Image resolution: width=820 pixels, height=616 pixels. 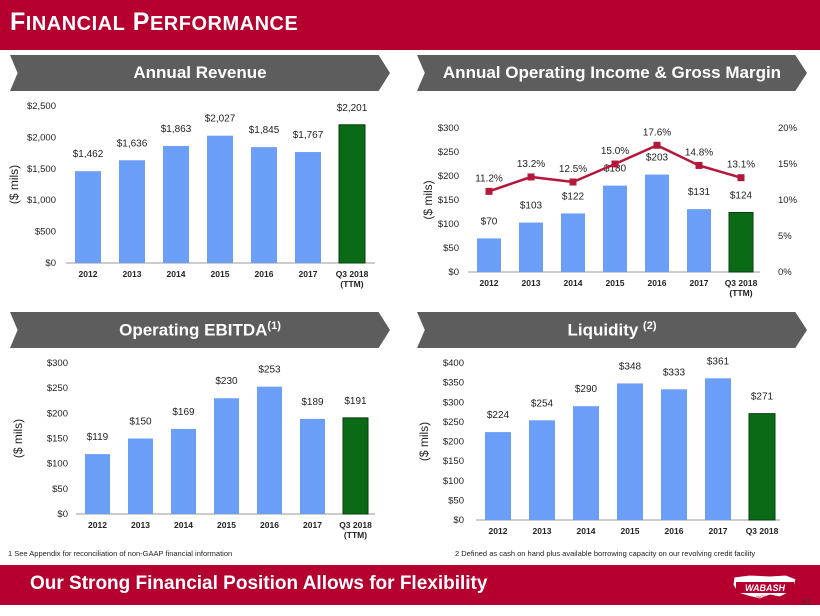 I want to click on bar-value-label: $1,863, so click(x=176, y=129).